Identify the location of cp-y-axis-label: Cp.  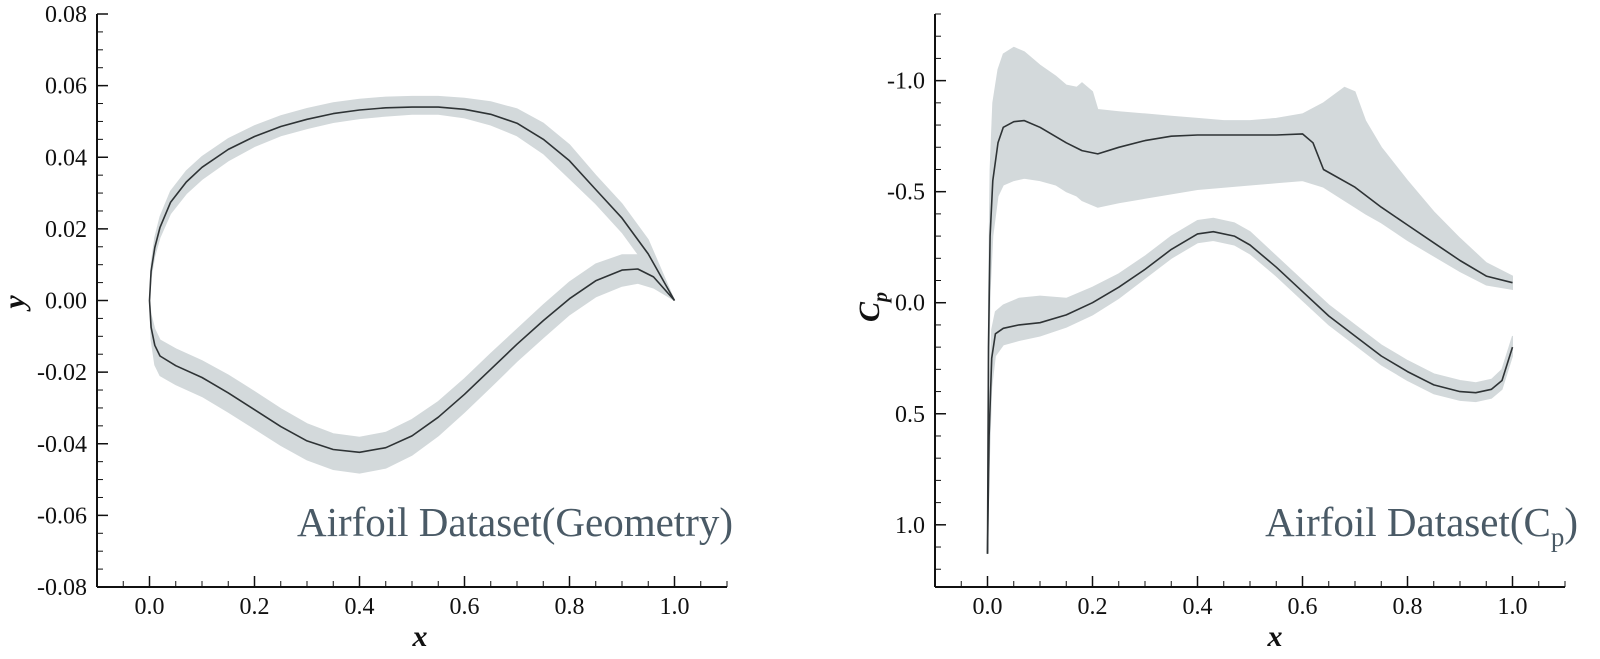
(872, 307).